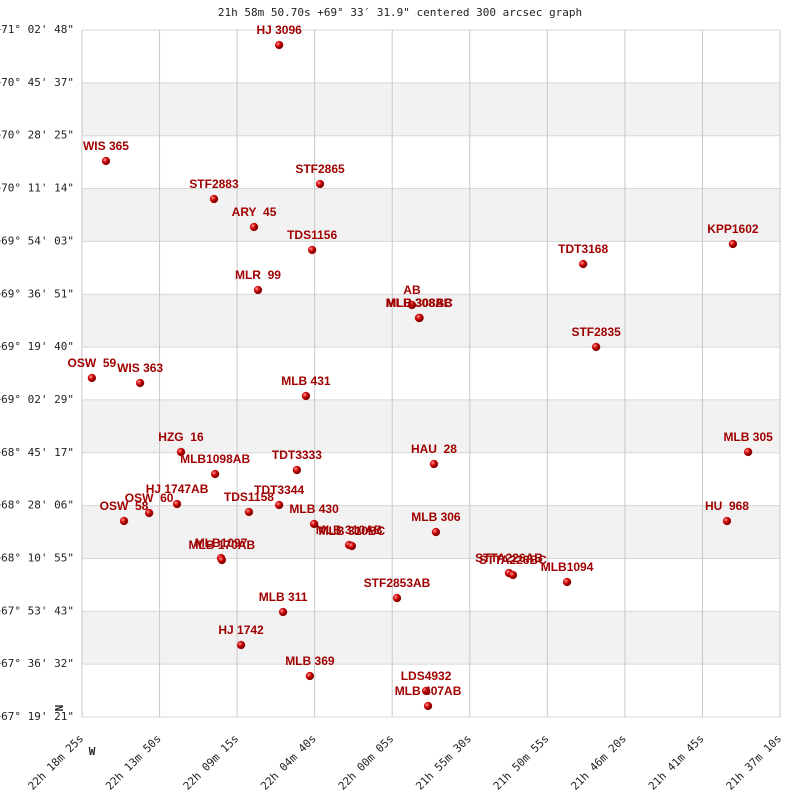 The height and width of the screenshot is (800, 800). I want to click on x-tick-label: 21h 46m 20s, so click(598, 762).